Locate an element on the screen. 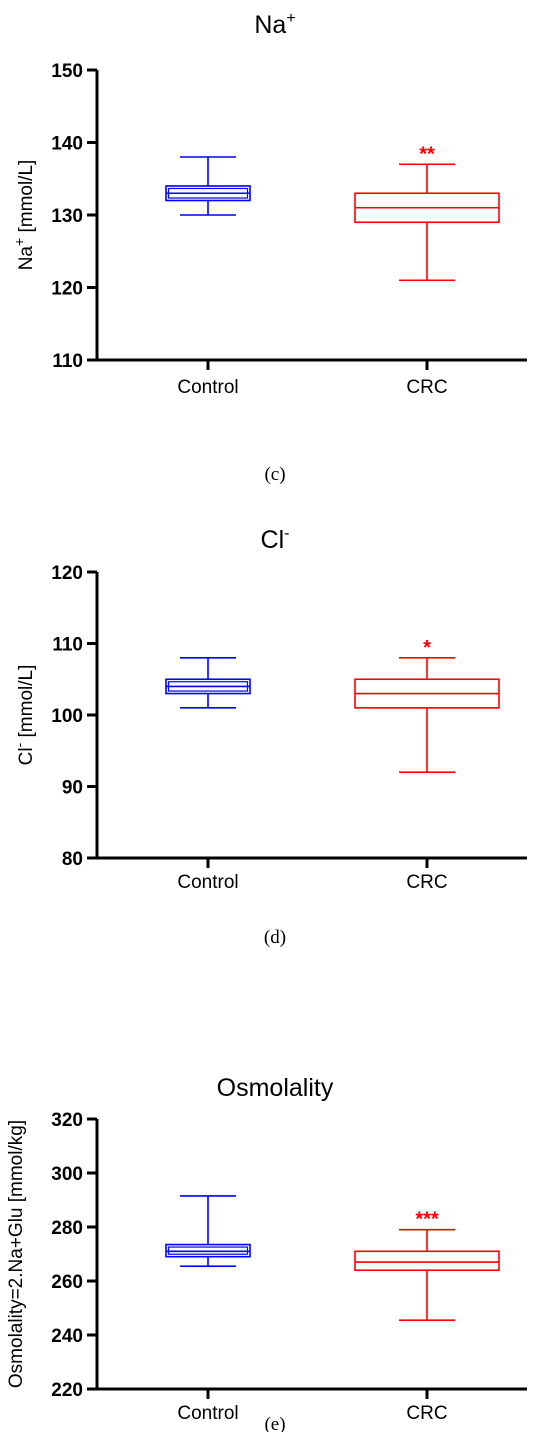 This screenshot has height=1432, width=550. panel-label: (d) is located at coordinates (275, 937).